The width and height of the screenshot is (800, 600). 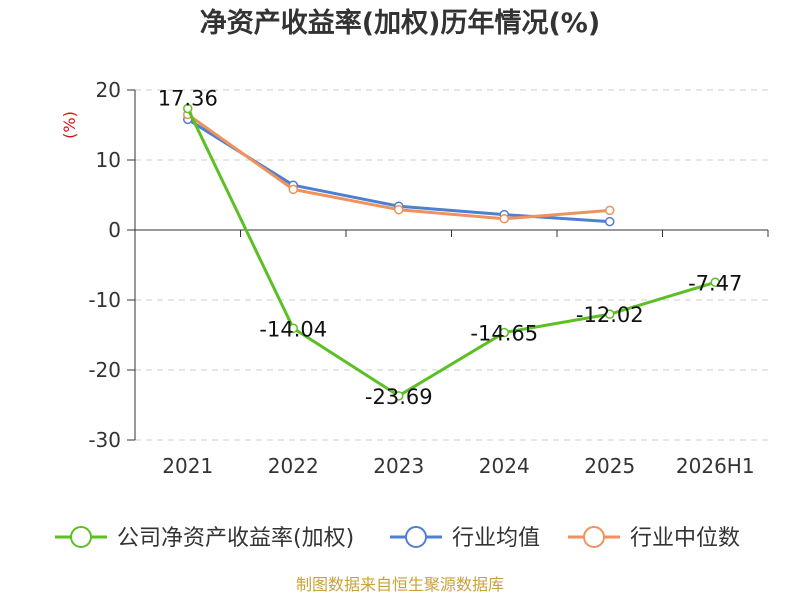 I want to click on y-tick-label: 0, so click(x=114, y=230).